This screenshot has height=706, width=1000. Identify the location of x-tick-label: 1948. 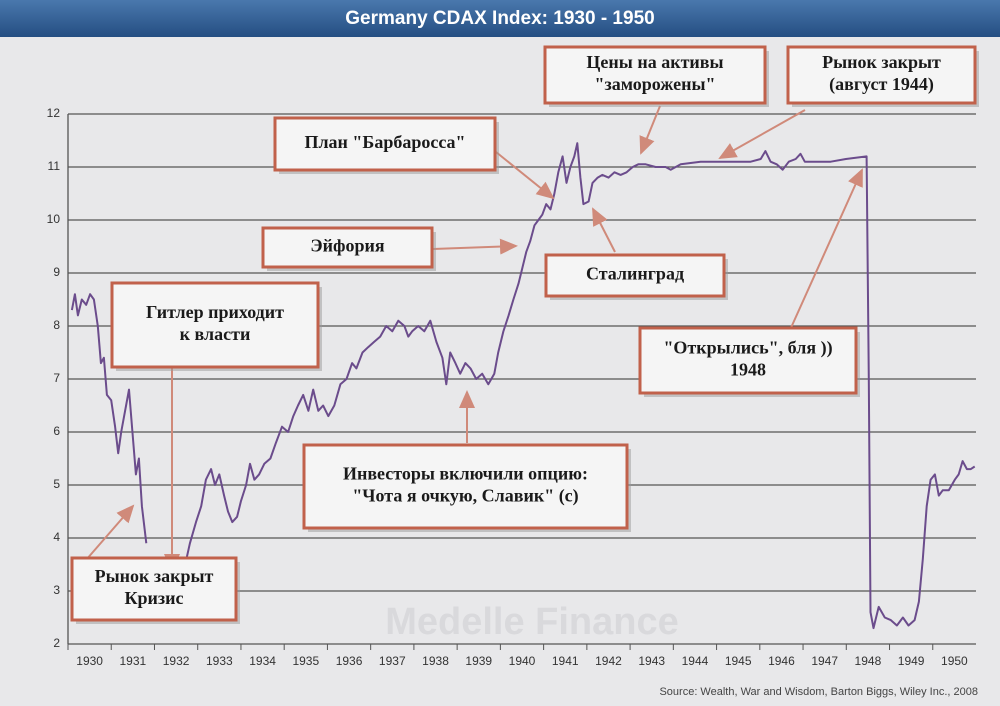
(868, 661).